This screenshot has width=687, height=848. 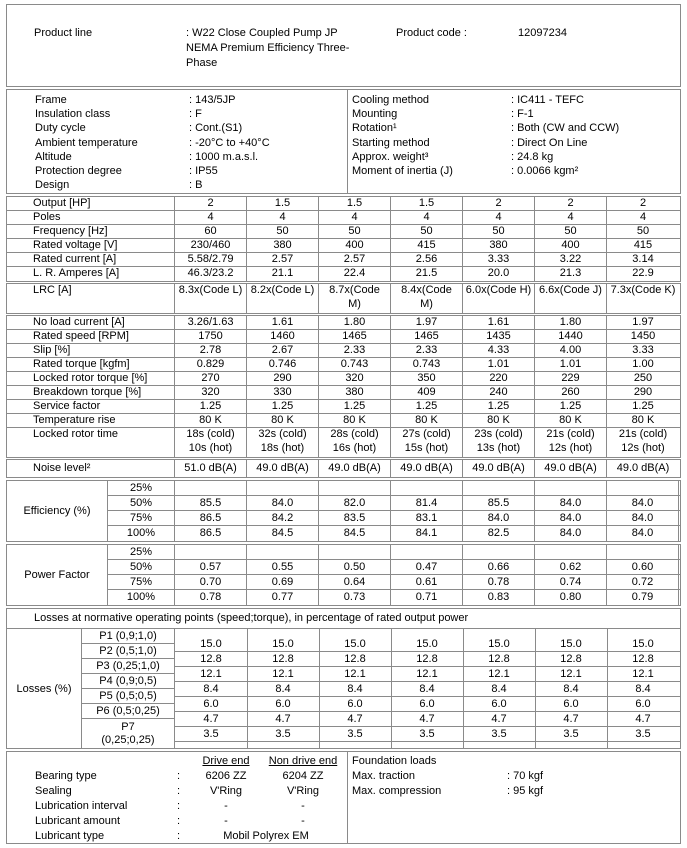 I want to click on value-cell: 220, so click(x=499, y=378).